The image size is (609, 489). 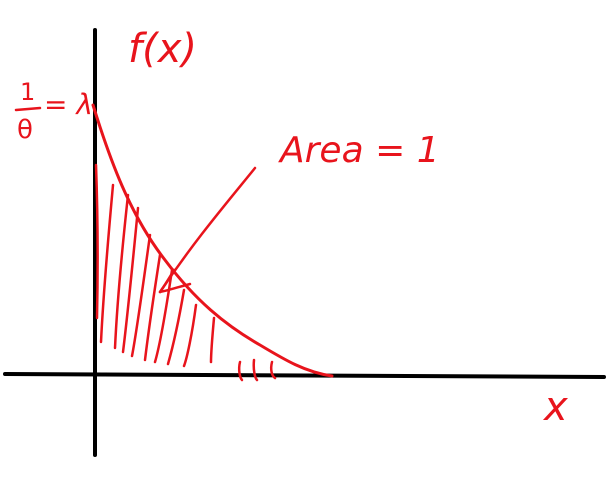 I want to click on intercept-denominator: θ, so click(x=25, y=130).